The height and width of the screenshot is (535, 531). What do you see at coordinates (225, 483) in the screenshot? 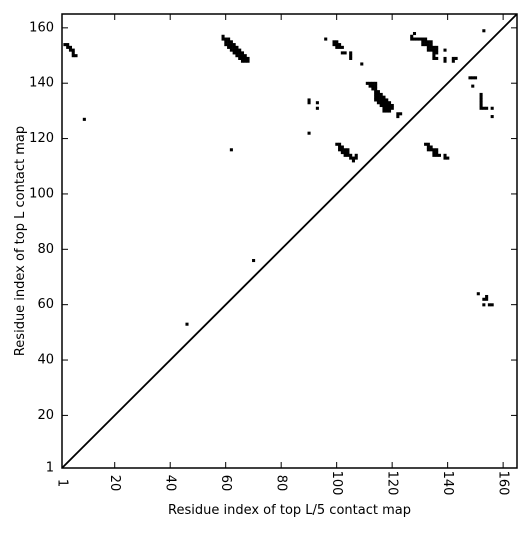
I see `x-tick-label: 60` at bounding box center [225, 483].